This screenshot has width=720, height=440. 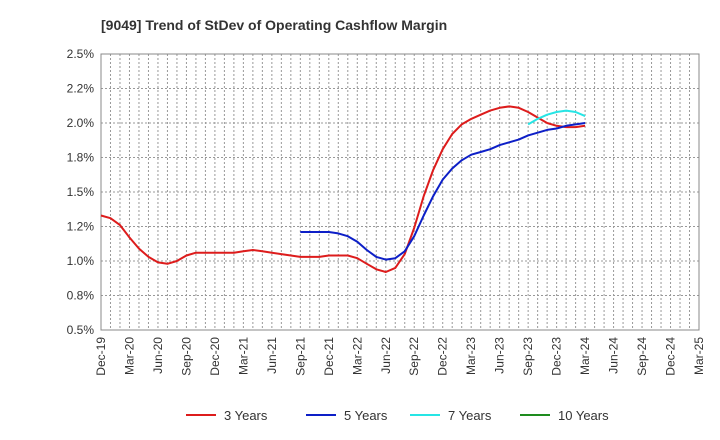 I want to click on y-tick-label: 2.5%, so click(x=81, y=54).